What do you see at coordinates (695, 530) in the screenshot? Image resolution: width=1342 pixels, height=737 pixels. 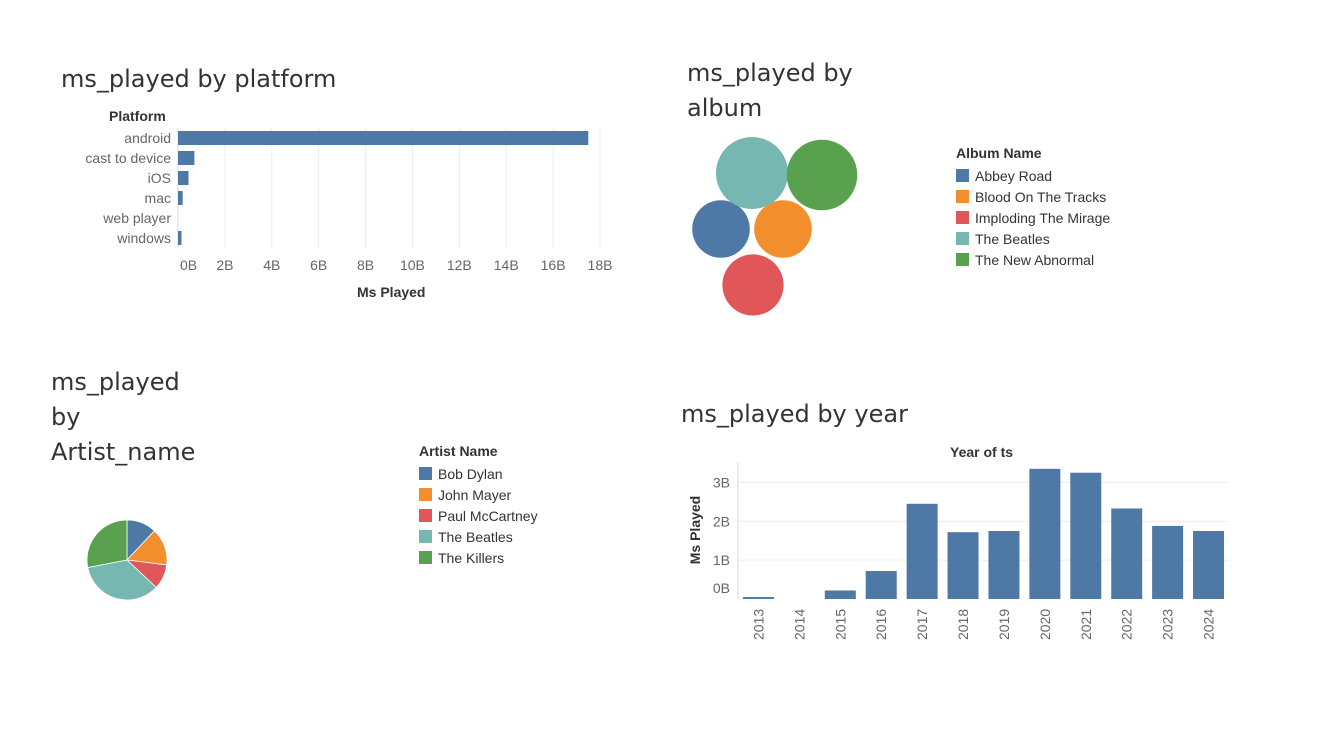 I see `year-y-axis-label: Ms Played` at bounding box center [695, 530].